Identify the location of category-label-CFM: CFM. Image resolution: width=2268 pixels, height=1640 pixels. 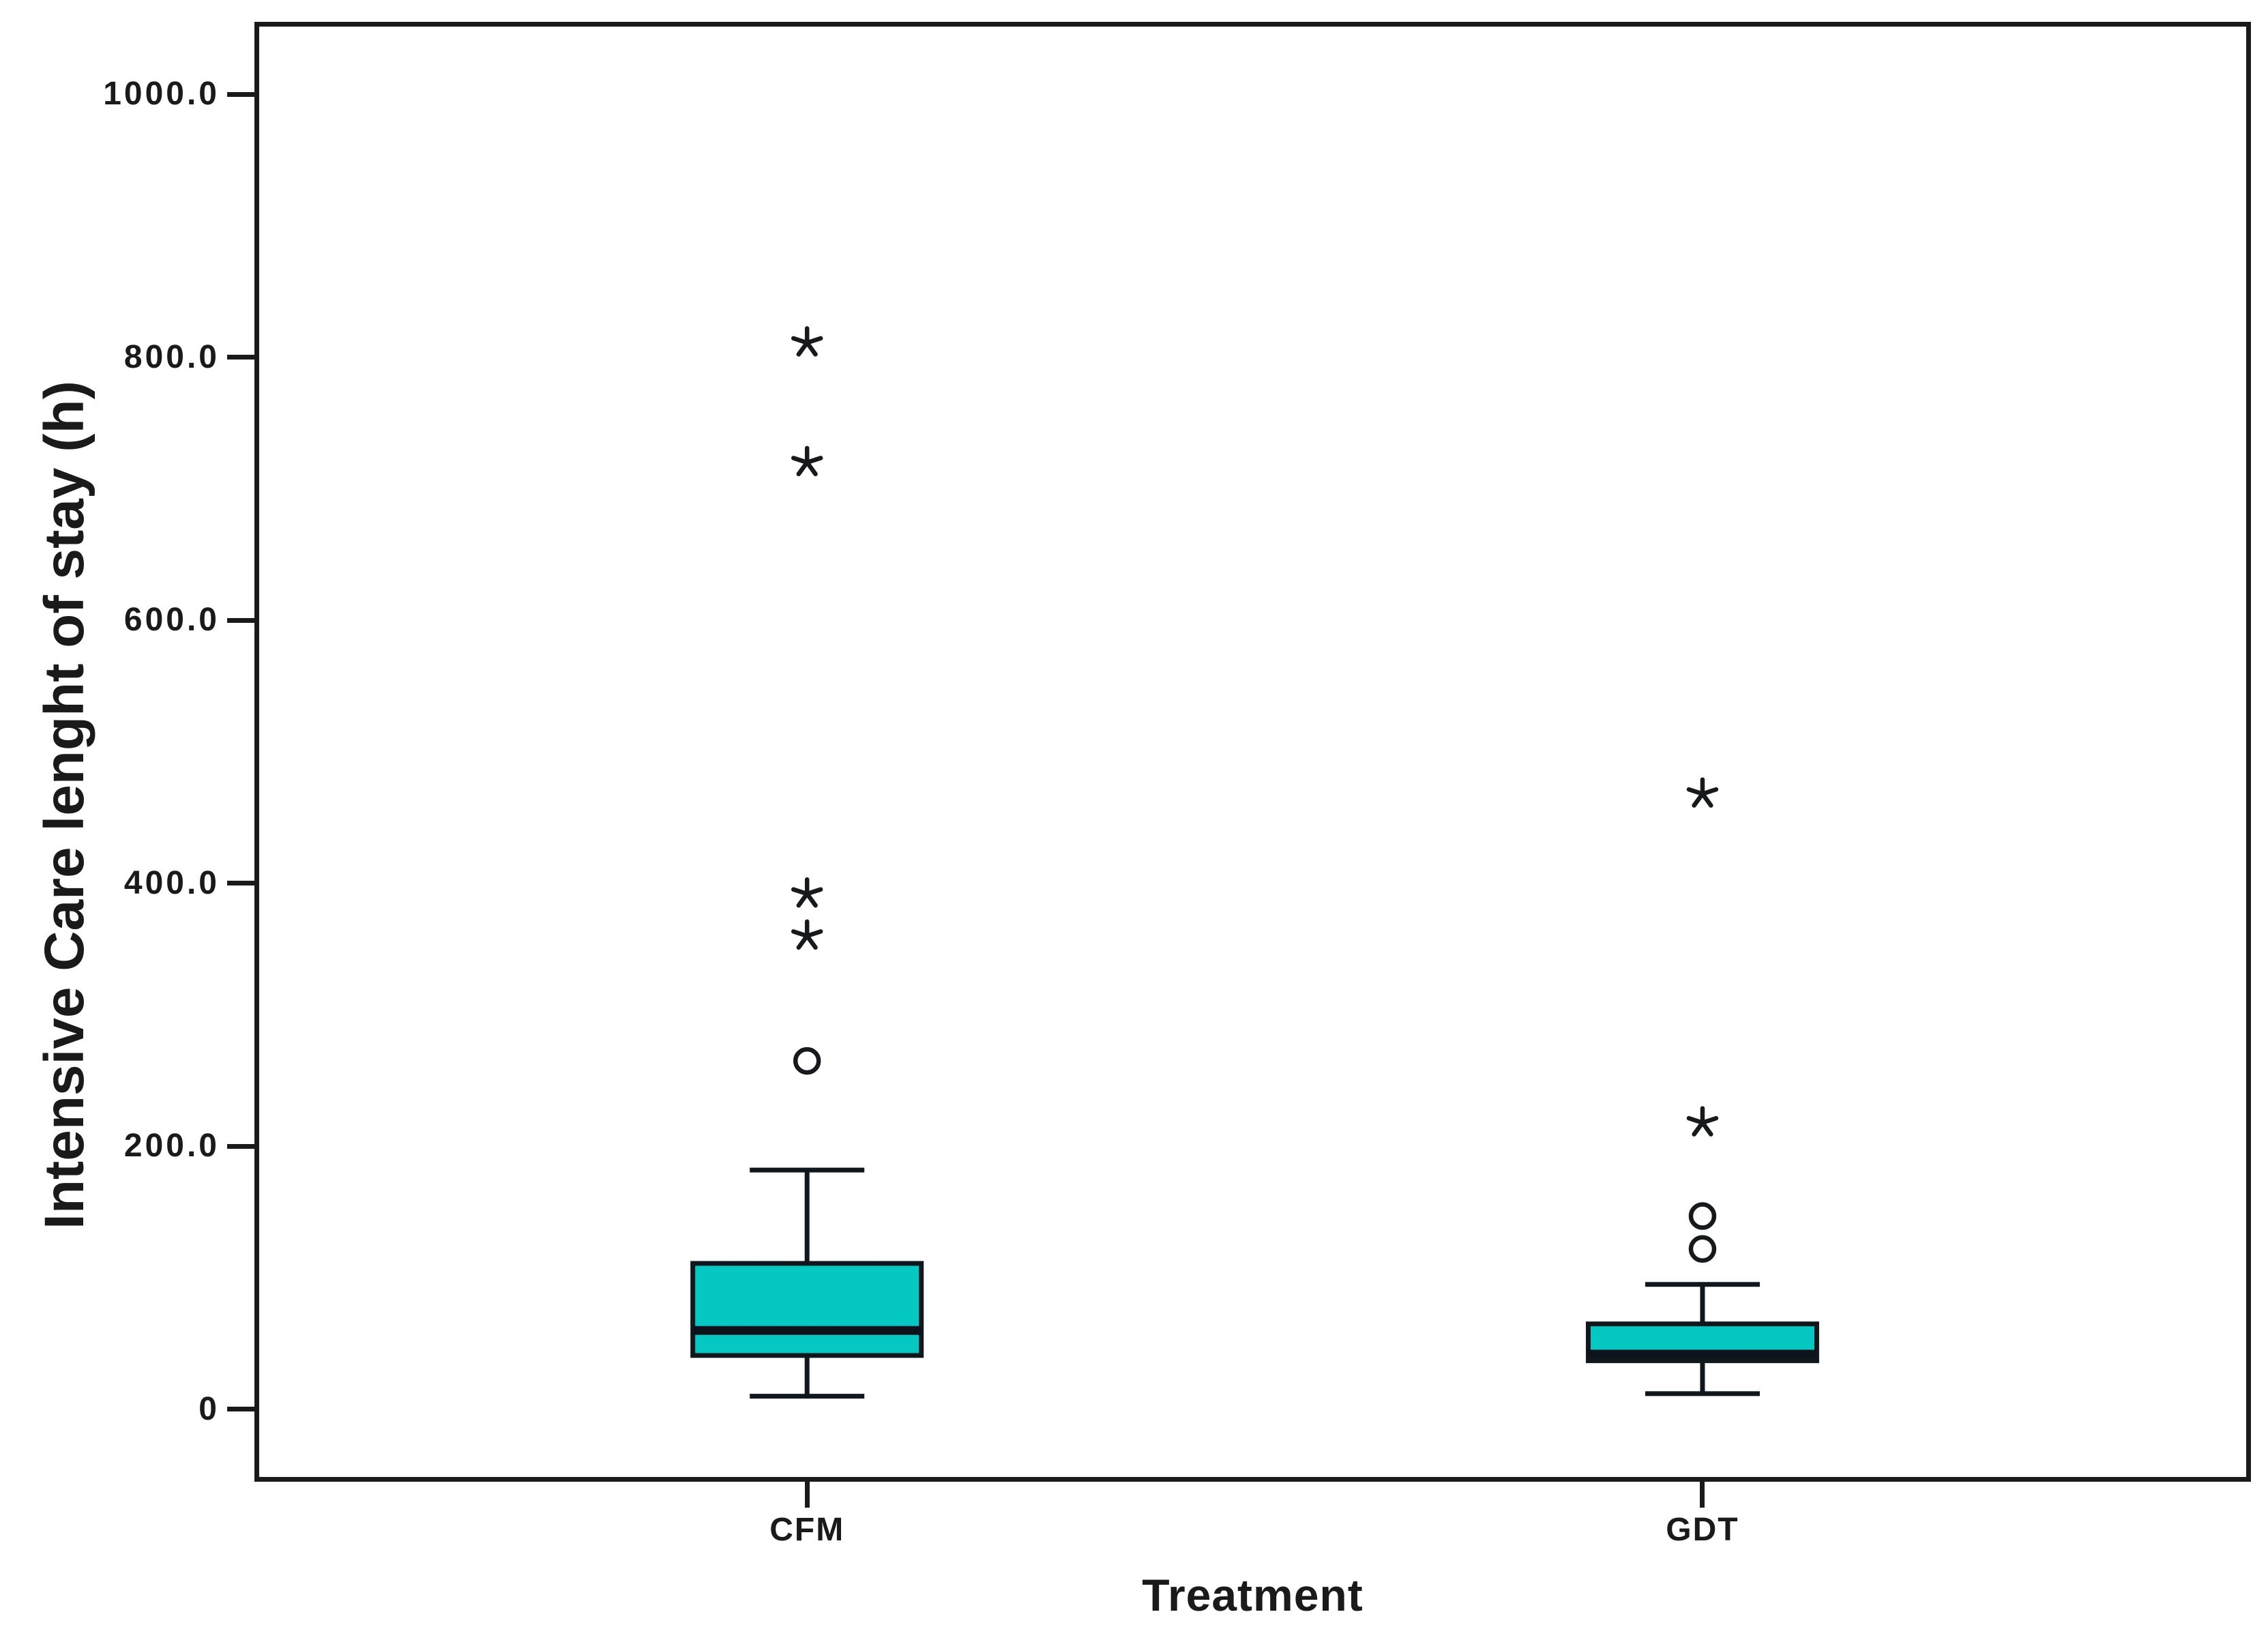
(807, 1530).